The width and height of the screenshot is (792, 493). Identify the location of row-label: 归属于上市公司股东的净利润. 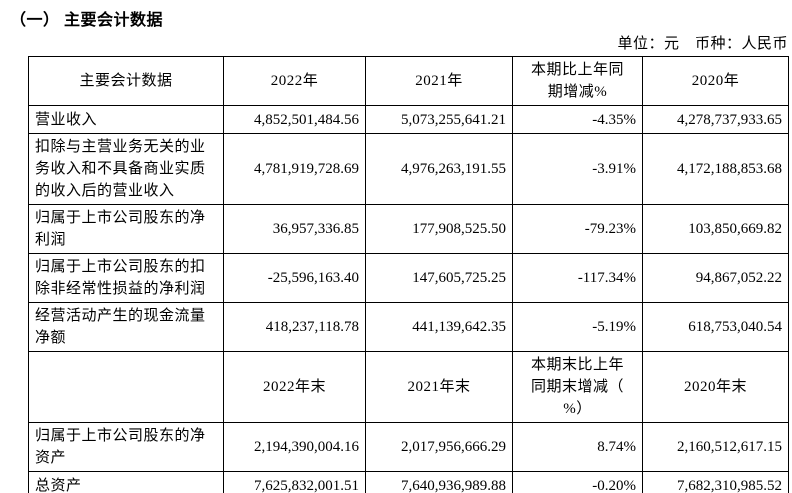
(126, 229).